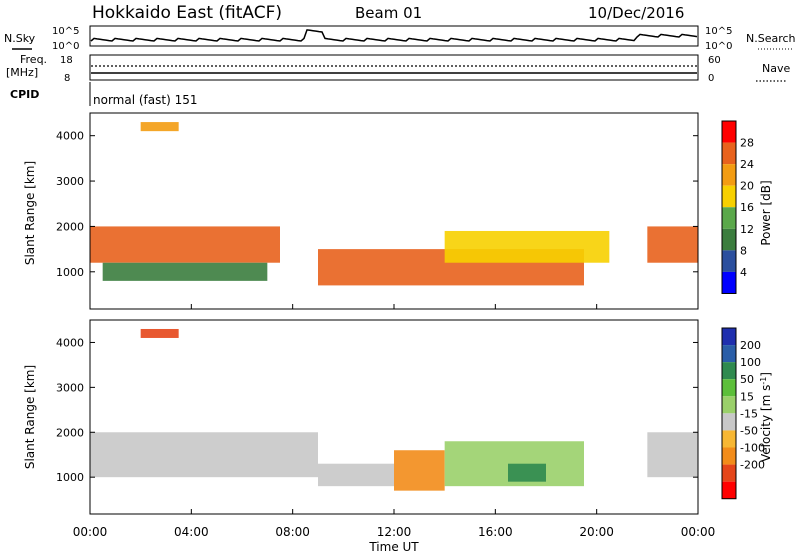  I want to click on nsearch-tick-top: 10^5, so click(718, 31).